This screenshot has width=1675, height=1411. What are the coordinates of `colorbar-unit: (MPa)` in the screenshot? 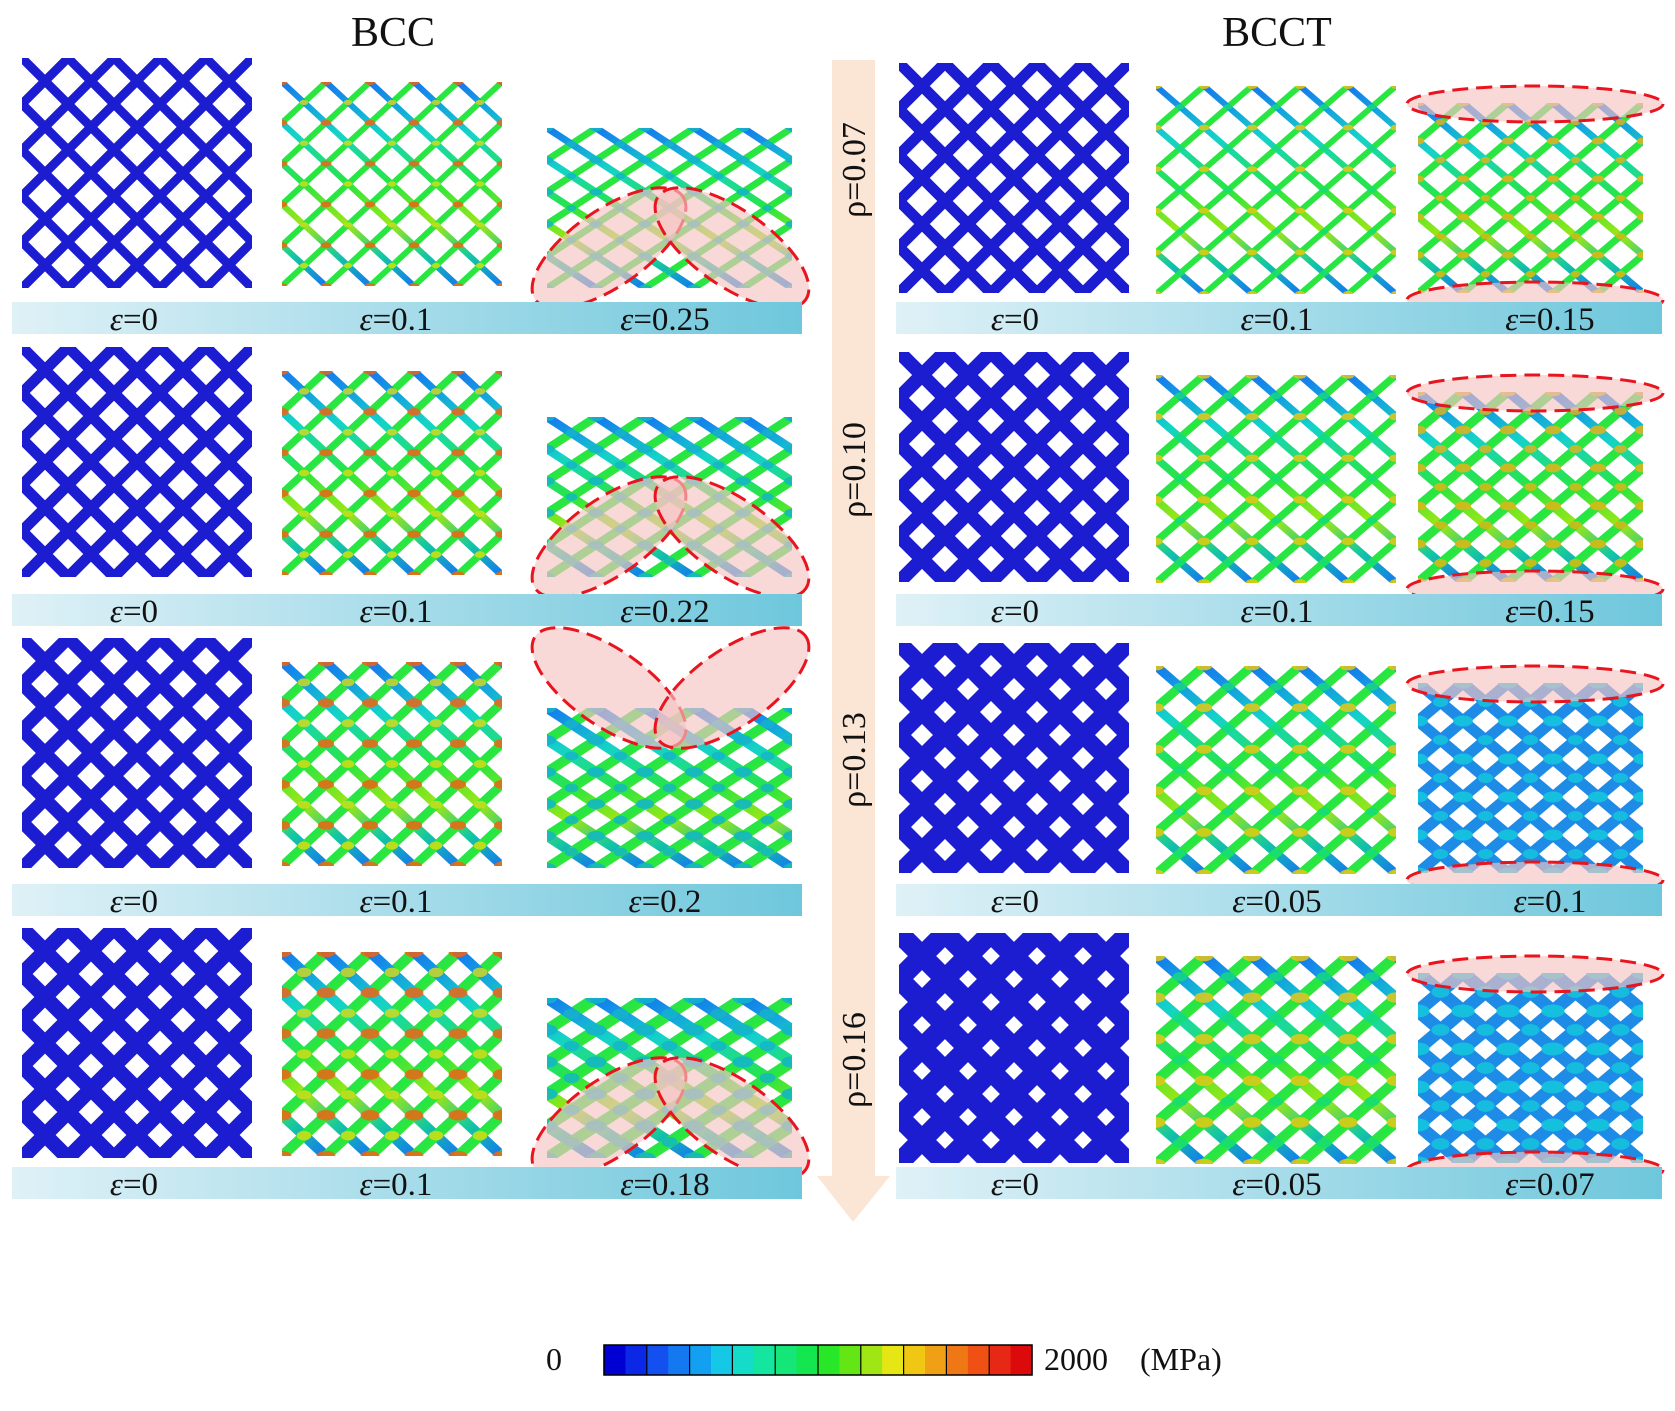 It's located at (1181, 1359).